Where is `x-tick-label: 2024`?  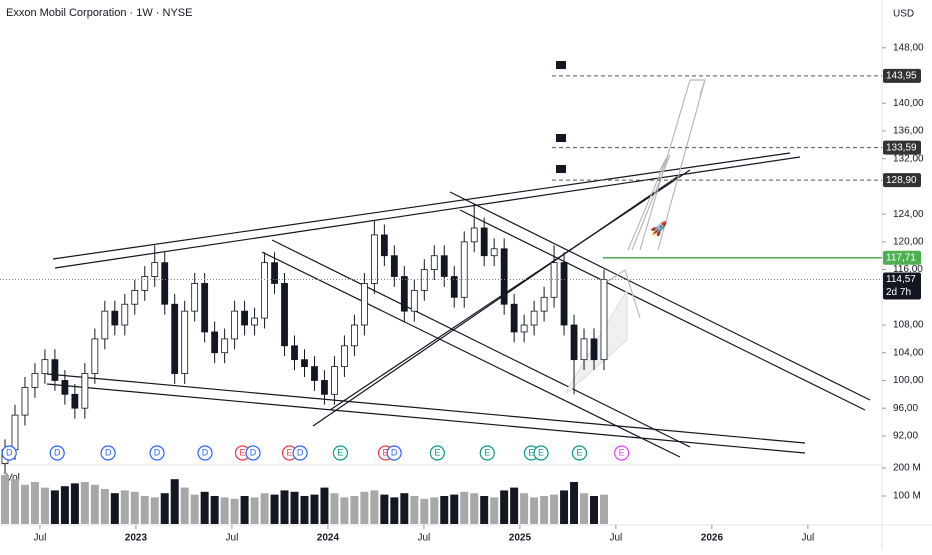 x-tick-label: 2024 is located at coordinates (328, 538).